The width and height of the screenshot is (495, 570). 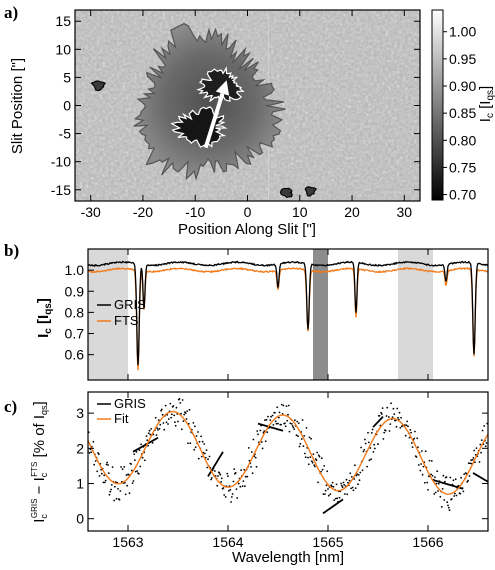 What do you see at coordinates (222, 88) in the screenshot?
I see `arrow-head-icon` at bounding box center [222, 88].